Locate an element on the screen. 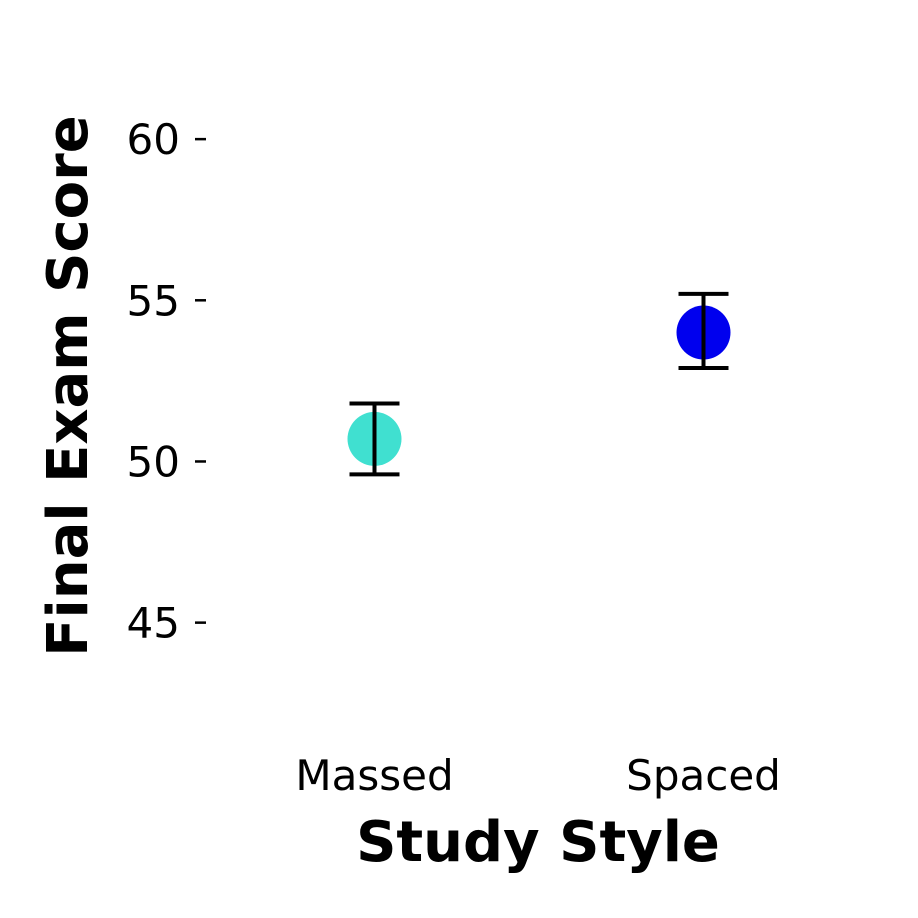  x-axis-title: Study Style is located at coordinates (538, 842).